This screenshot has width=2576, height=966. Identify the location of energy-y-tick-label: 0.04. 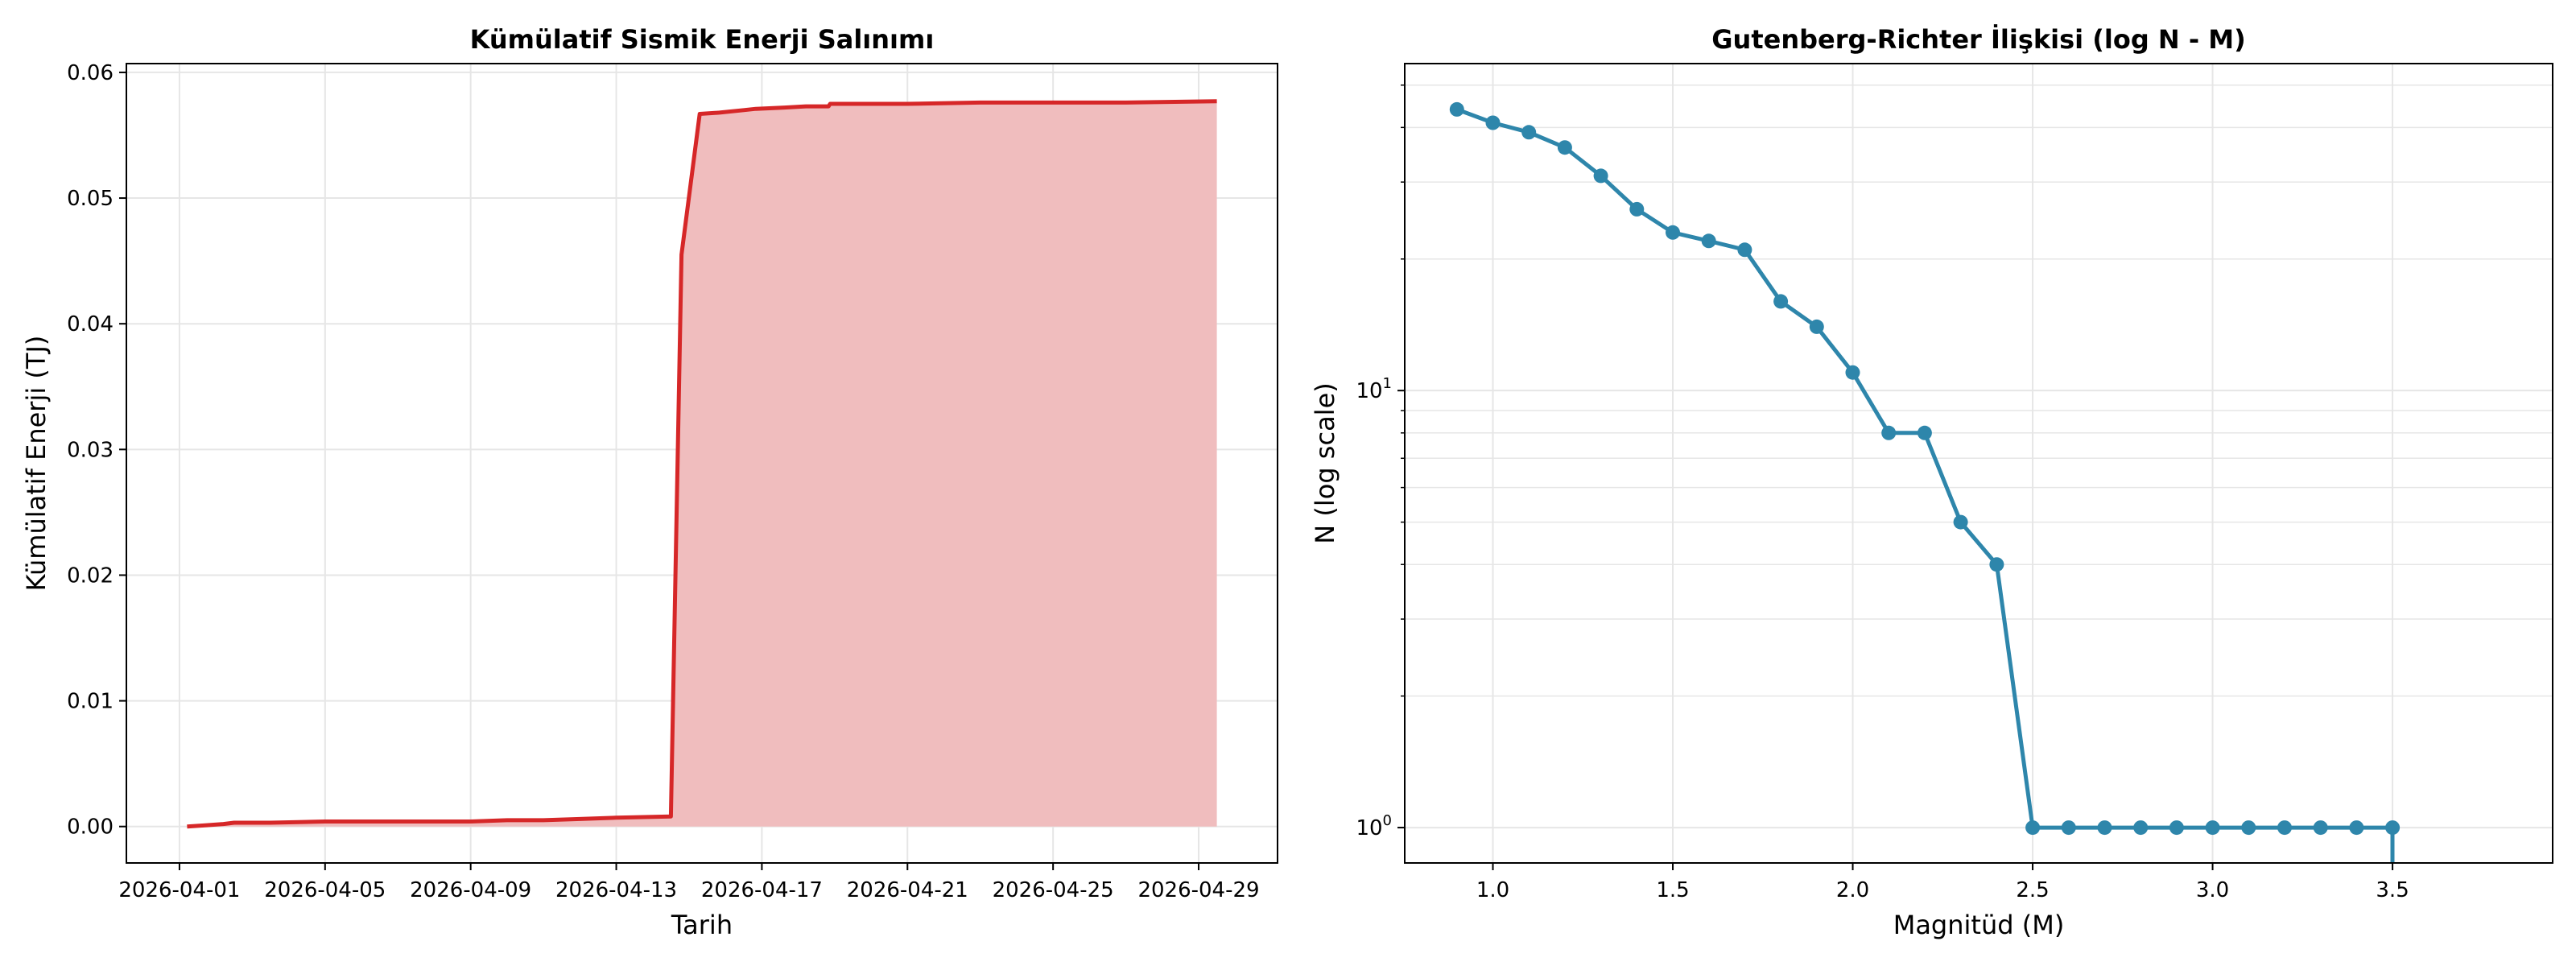
(90, 324).